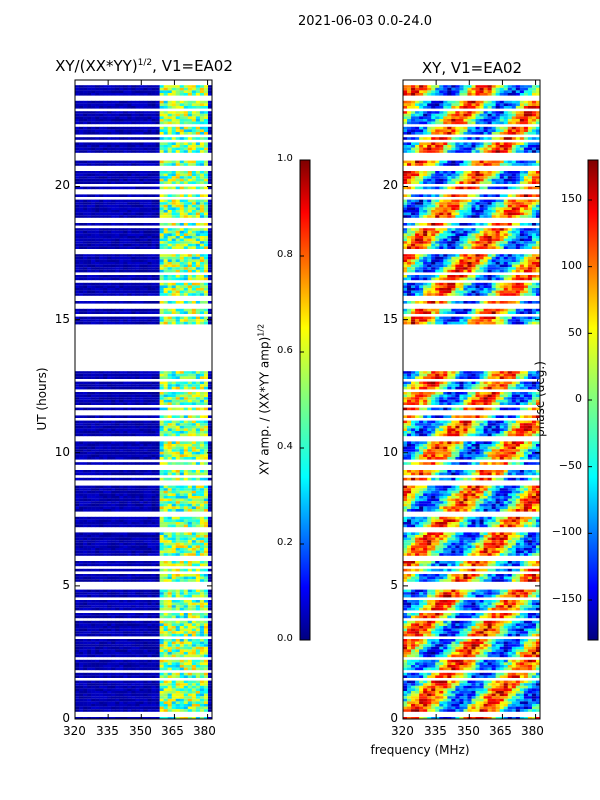 The height and width of the screenshot is (800, 600). Describe the element at coordinates (107, 731) in the screenshot. I see `p1-xtick-335: 335` at that location.